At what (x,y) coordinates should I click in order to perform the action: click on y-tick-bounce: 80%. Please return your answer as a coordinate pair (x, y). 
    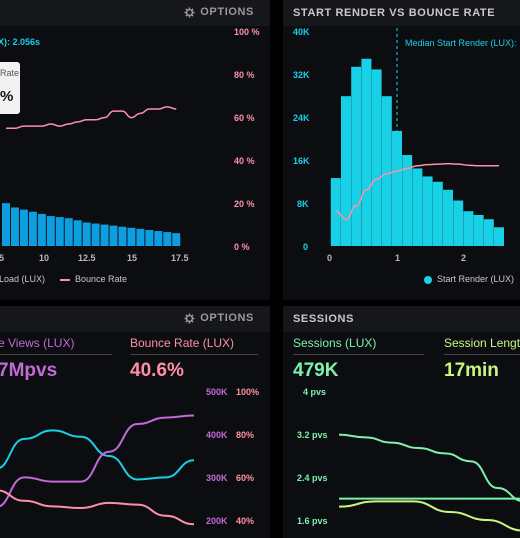
    Looking at the image, I should click on (245, 435).